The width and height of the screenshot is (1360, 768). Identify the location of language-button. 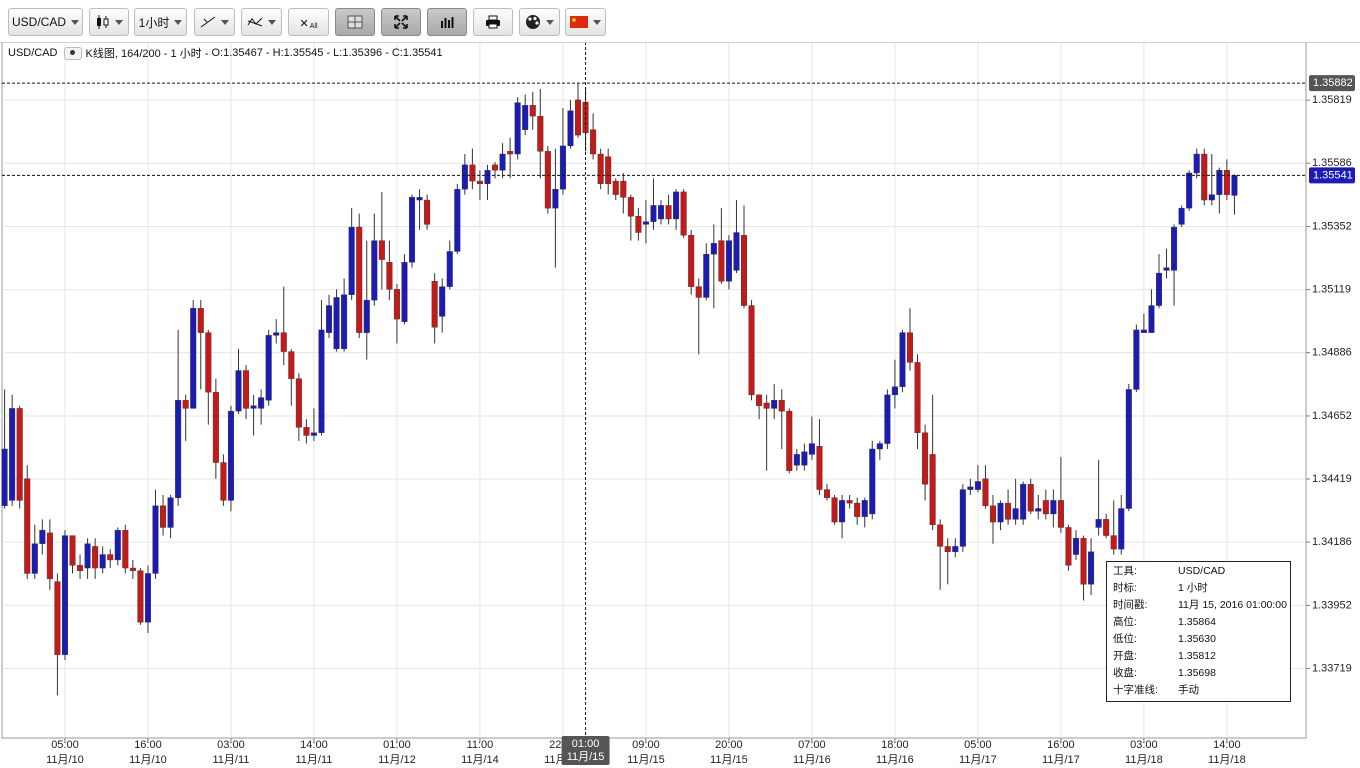
(585, 22).